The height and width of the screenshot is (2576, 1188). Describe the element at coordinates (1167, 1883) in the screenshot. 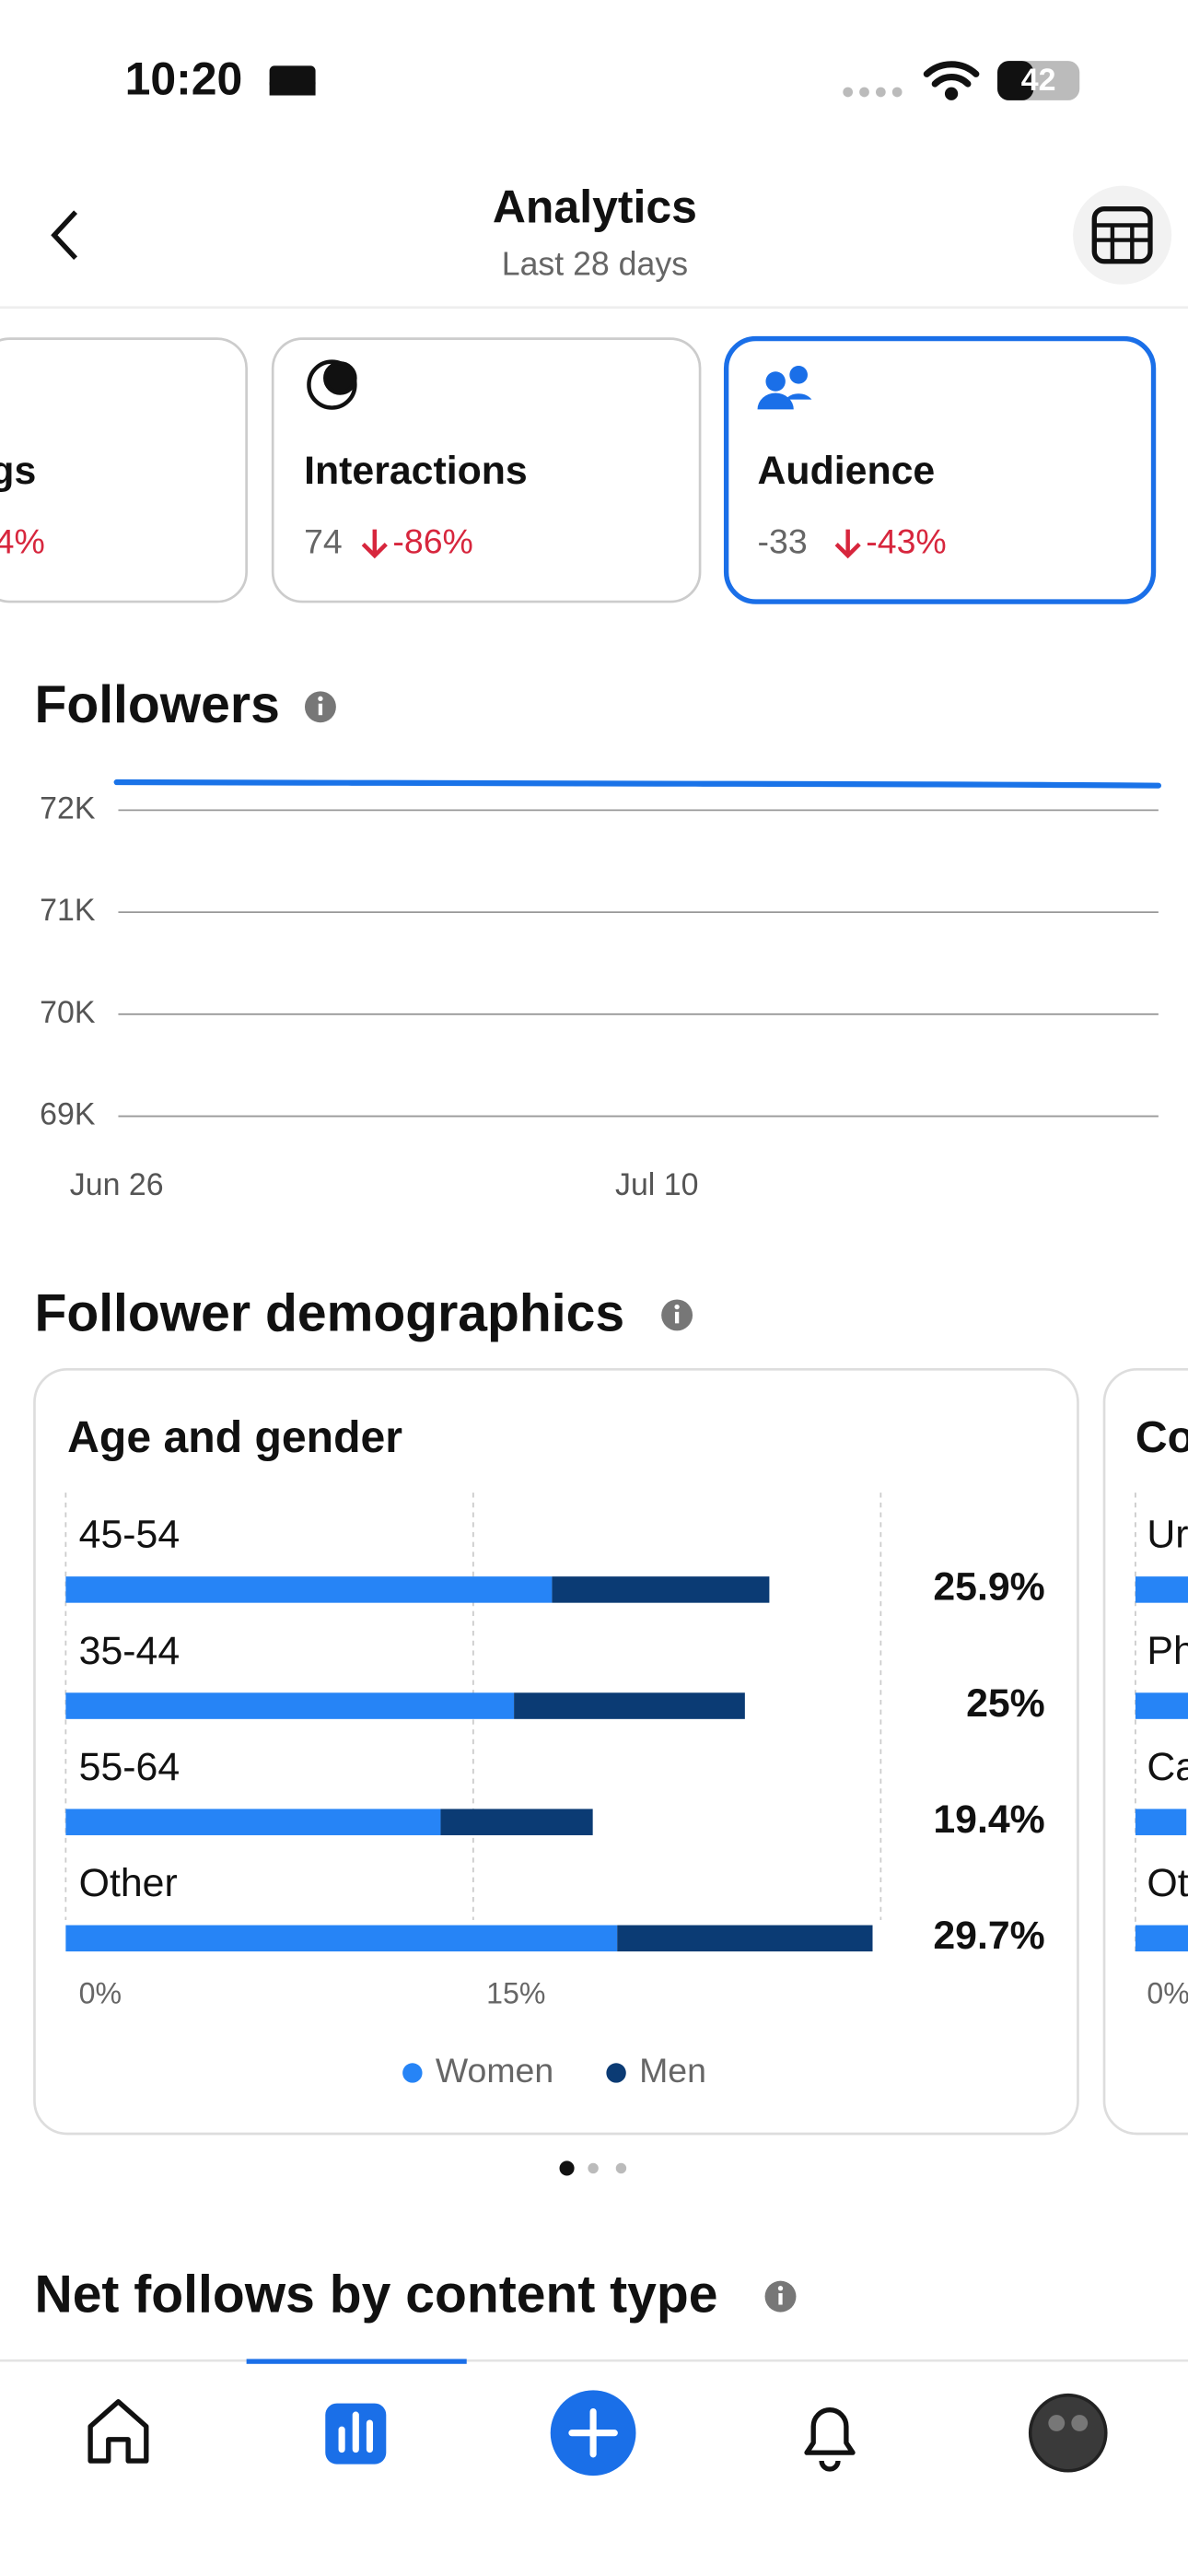

I see `category-label: Ot` at that location.